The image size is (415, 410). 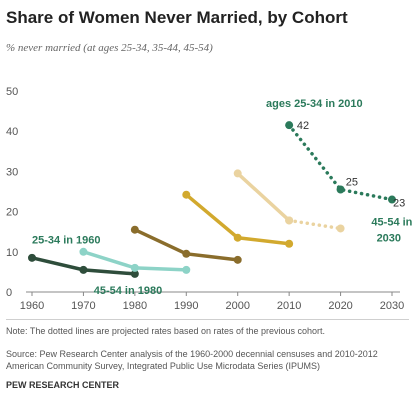 What do you see at coordinates (303, 126) in the screenshot?
I see `annotation-label: 42` at bounding box center [303, 126].